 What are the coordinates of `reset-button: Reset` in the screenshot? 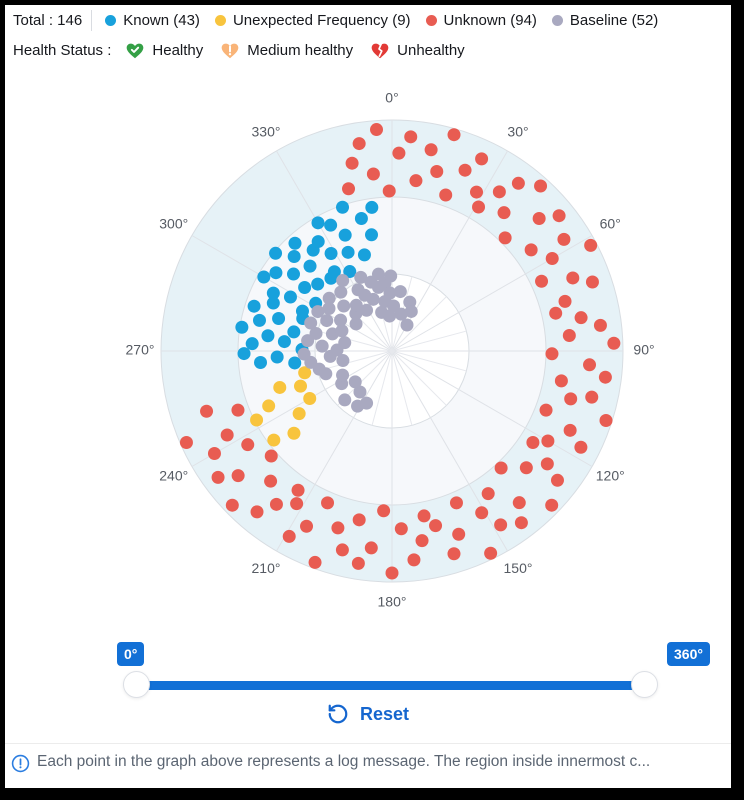 It's located at (368, 714).